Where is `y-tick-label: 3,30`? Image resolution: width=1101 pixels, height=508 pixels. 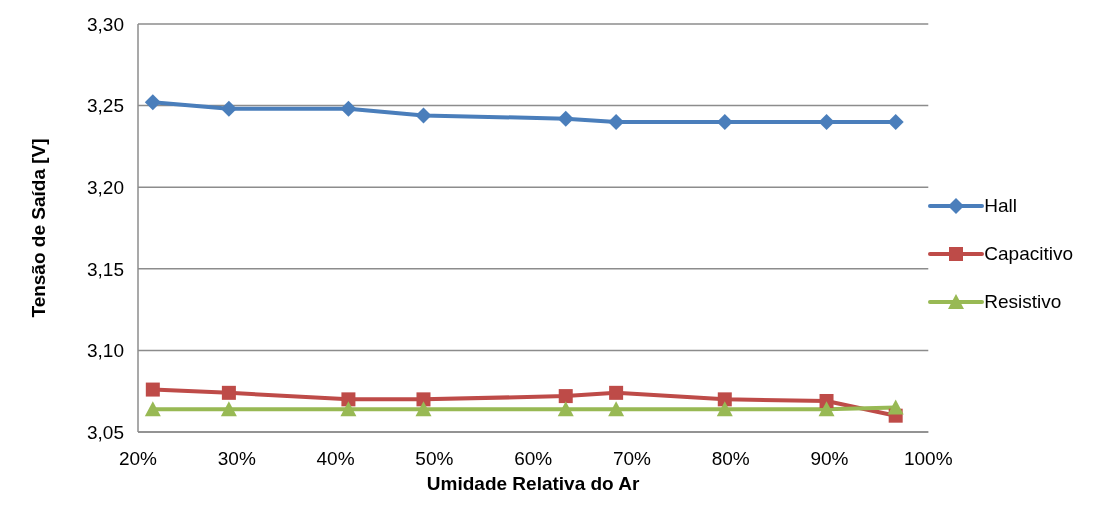 y-tick-label: 3,30 is located at coordinates (105, 24).